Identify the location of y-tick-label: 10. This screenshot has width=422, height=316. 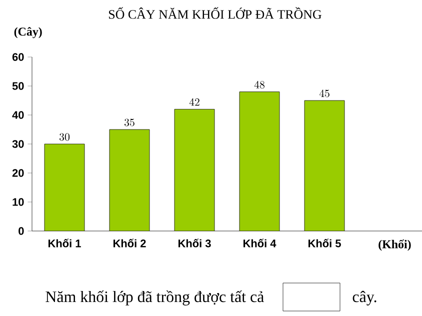
(18, 202).